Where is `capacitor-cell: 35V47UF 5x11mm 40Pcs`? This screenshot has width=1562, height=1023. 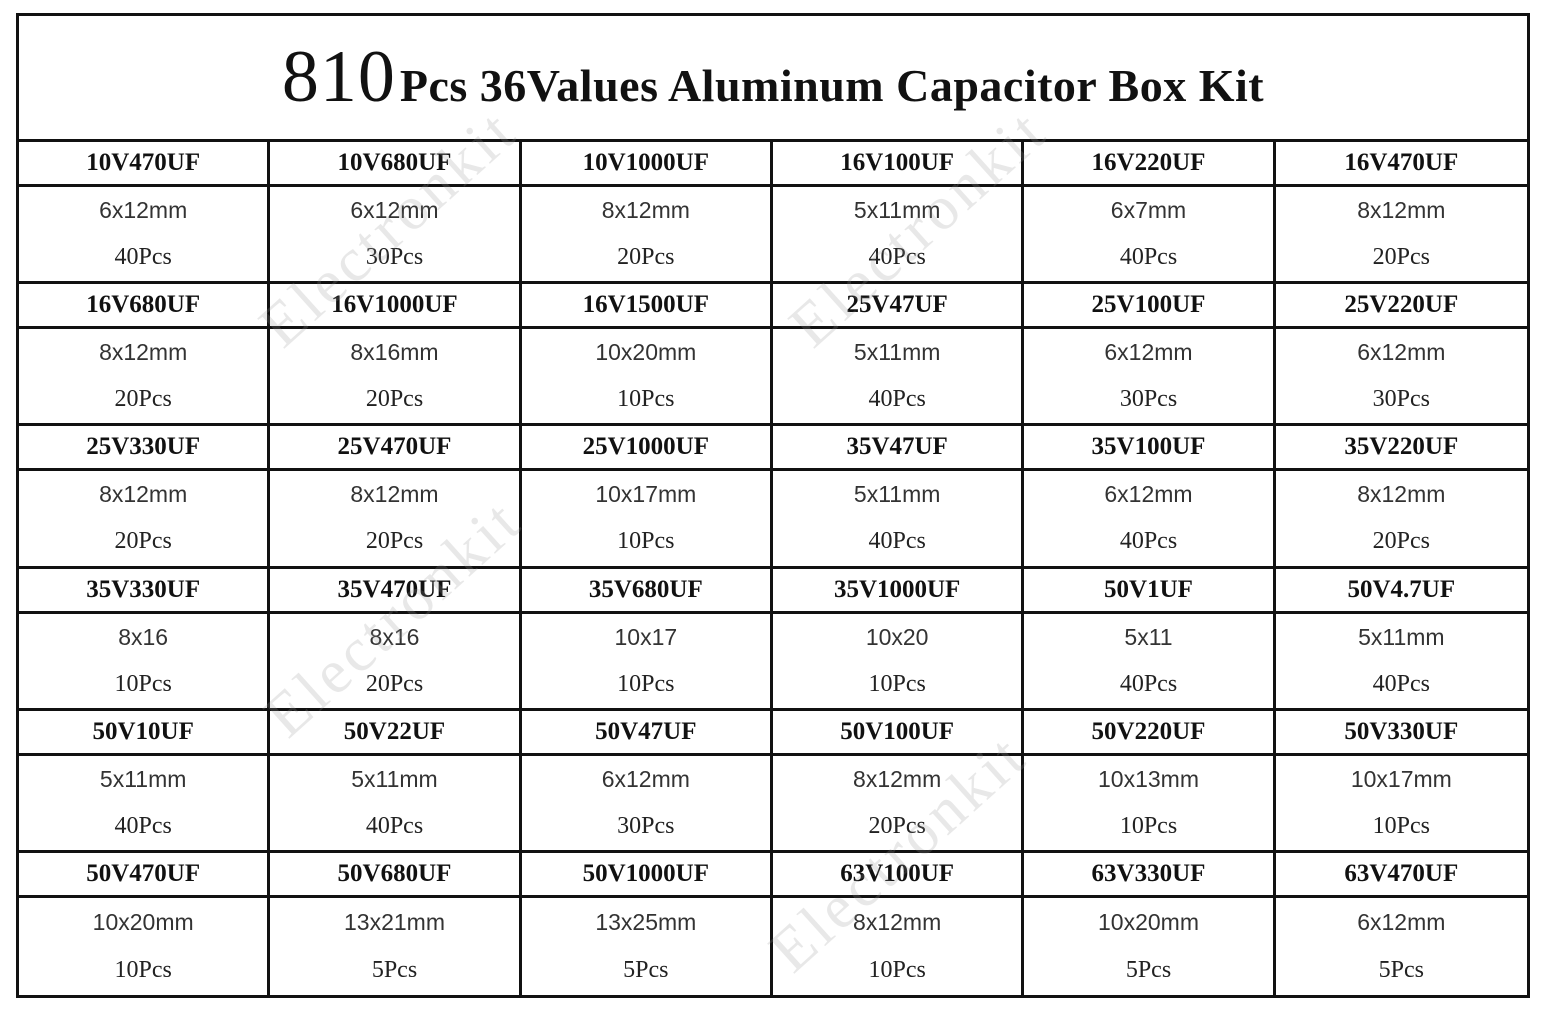
capacitor-cell: 35V47UF 5x11mm 40Pcs is located at coordinates (898, 497).